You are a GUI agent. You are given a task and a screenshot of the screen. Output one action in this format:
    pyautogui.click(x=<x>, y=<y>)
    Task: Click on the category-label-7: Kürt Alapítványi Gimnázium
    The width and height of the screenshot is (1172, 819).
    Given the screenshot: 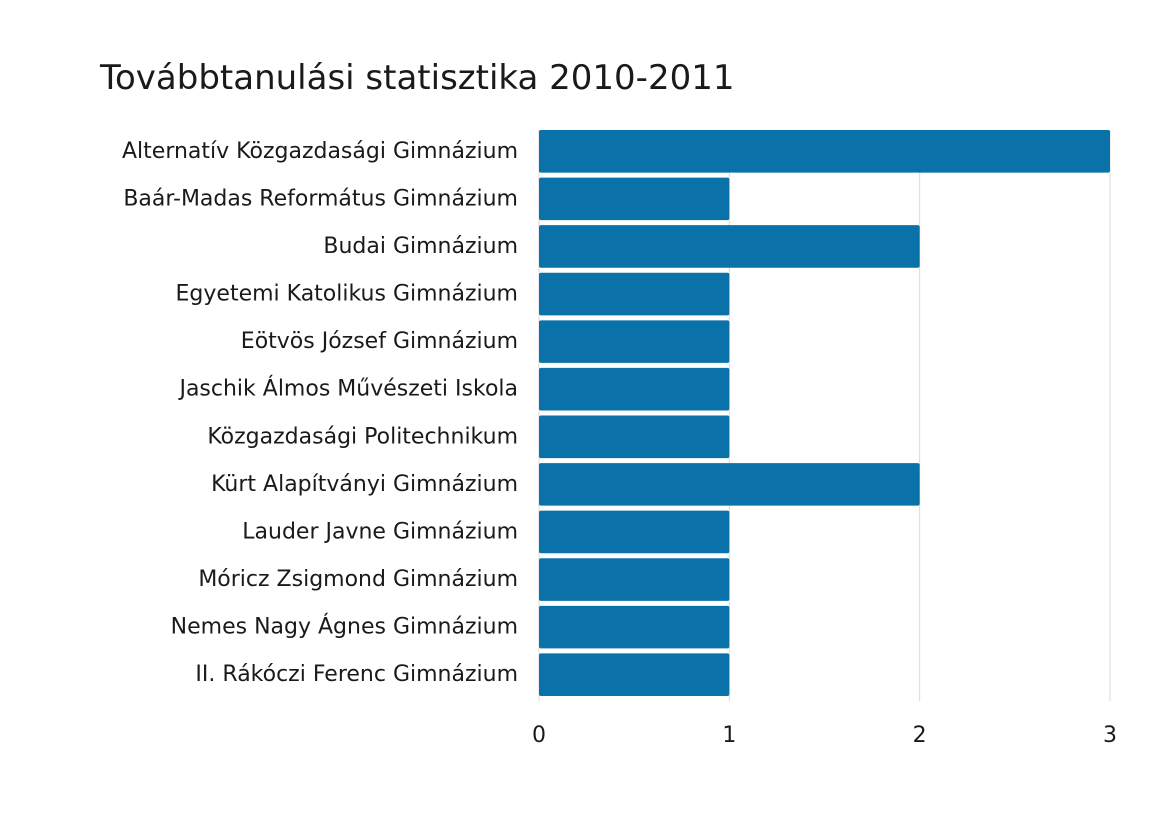 What is the action you would take?
    pyautogui.click(x=364, y=484)
    